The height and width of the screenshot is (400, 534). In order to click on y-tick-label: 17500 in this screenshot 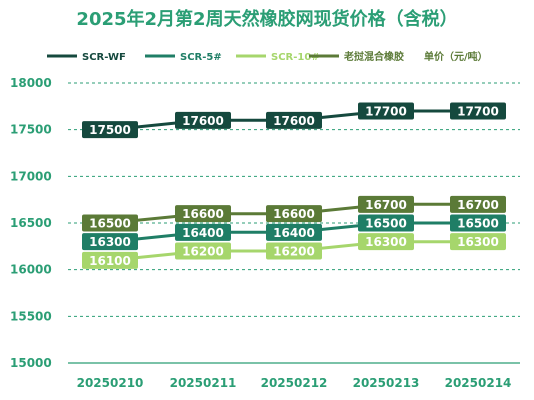, I will do `click(31, 130)`.